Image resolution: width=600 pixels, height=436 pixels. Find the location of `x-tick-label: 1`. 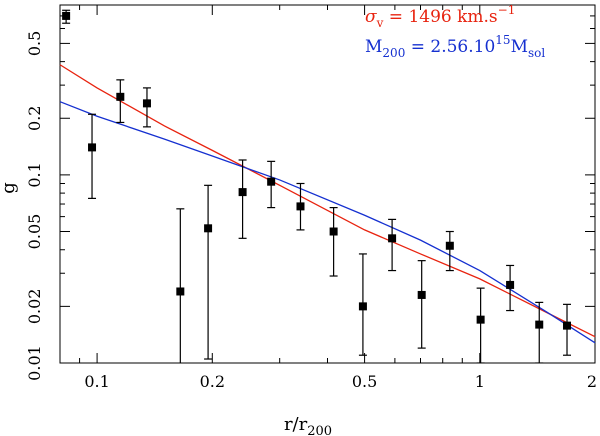

x-tick-label: 1 is located at coordinates (480, 381).